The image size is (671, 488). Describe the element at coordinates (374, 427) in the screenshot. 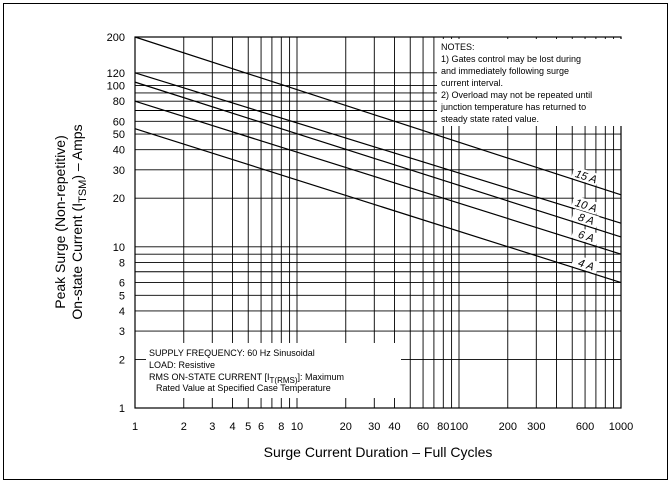

I see `x-tick-label: 30` at that location.